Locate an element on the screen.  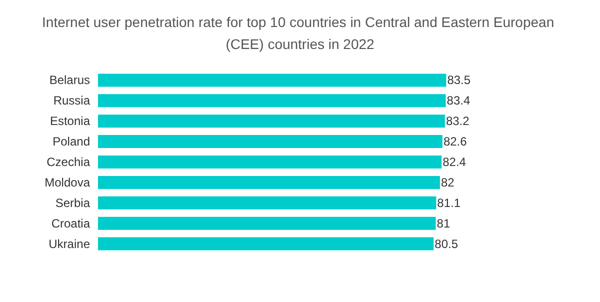
data-label: 83.5 is located at coordinates (459, 80).